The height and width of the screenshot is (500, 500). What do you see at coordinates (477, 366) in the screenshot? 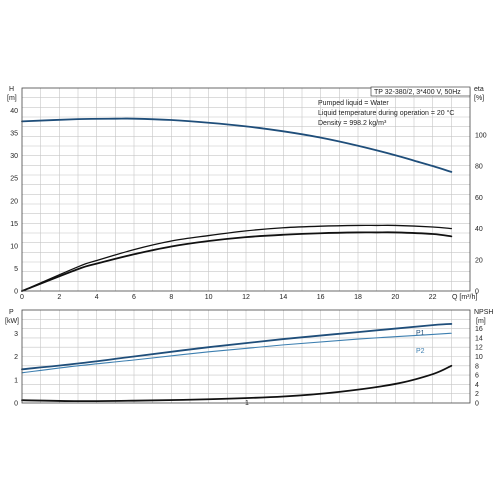
I see `y-right-tick-label: 8` at bounding box center [477, 366].